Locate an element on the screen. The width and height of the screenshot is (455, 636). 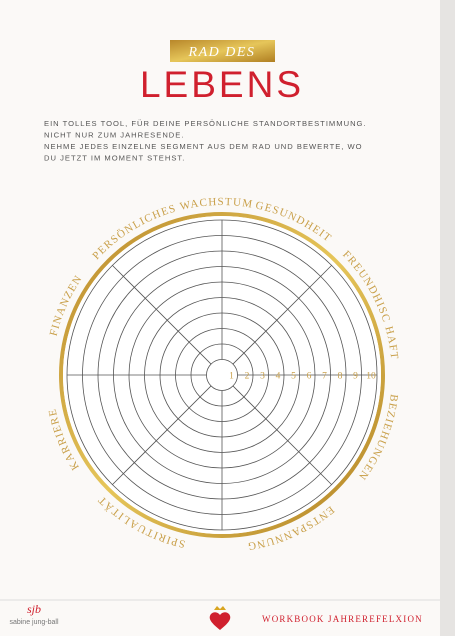
badge-text: RAD DES is located at coordinates (222, 52).